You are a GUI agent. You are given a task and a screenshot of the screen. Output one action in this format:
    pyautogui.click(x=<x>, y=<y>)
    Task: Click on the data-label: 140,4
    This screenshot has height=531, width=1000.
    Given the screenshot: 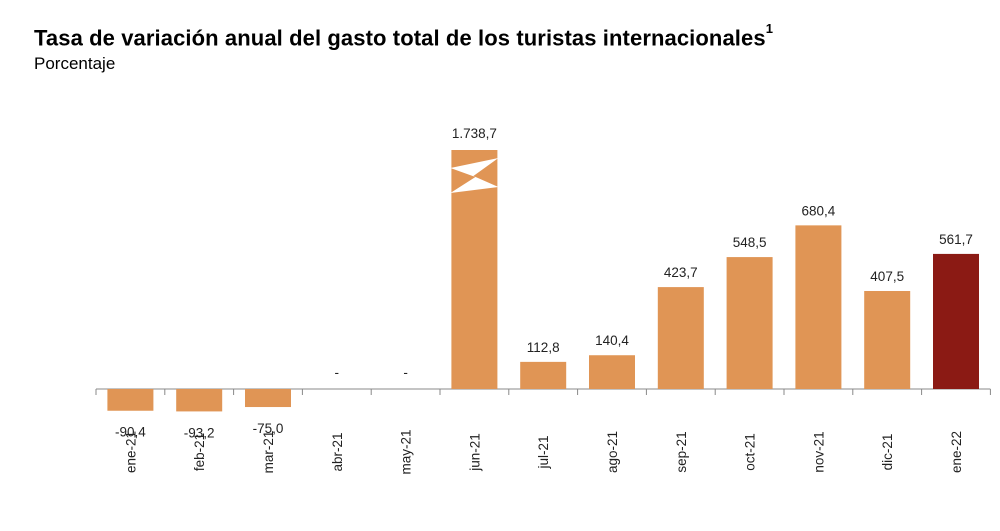 What is the action you would take?
    pyautogui.click(x=612, y=340)
    